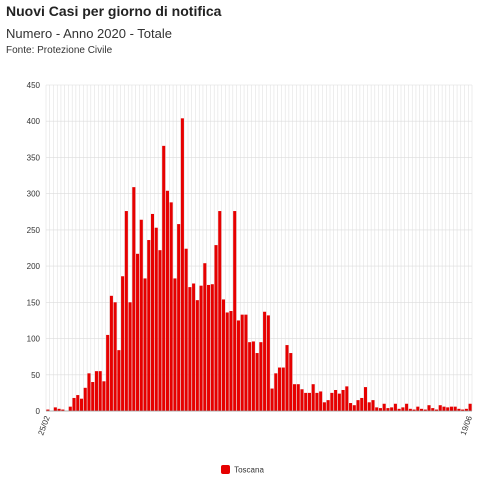 This screenshot has width=485, height=497. What do you see at coordinates (242, 470) in the screenshot?
I see `legend: Toscana` at bounding box center [242, 470].